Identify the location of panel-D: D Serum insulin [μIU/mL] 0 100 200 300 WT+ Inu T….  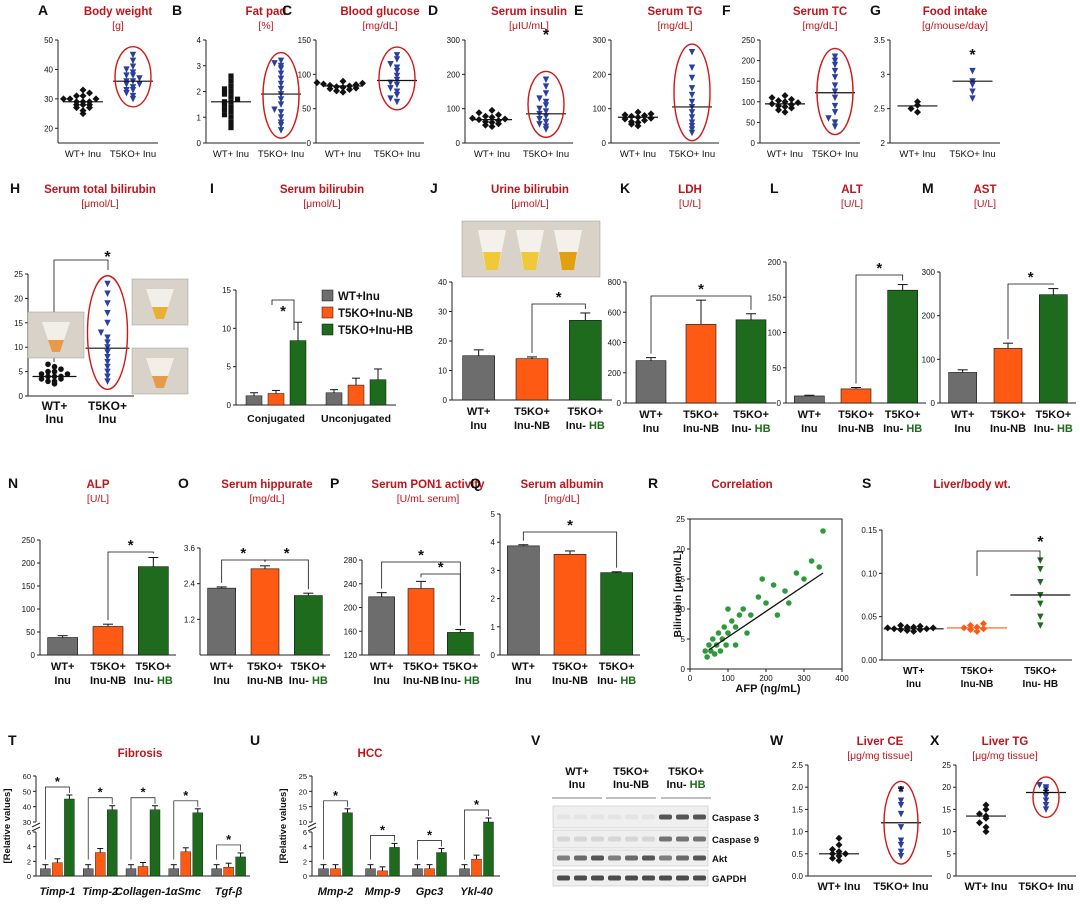
(500, 81).